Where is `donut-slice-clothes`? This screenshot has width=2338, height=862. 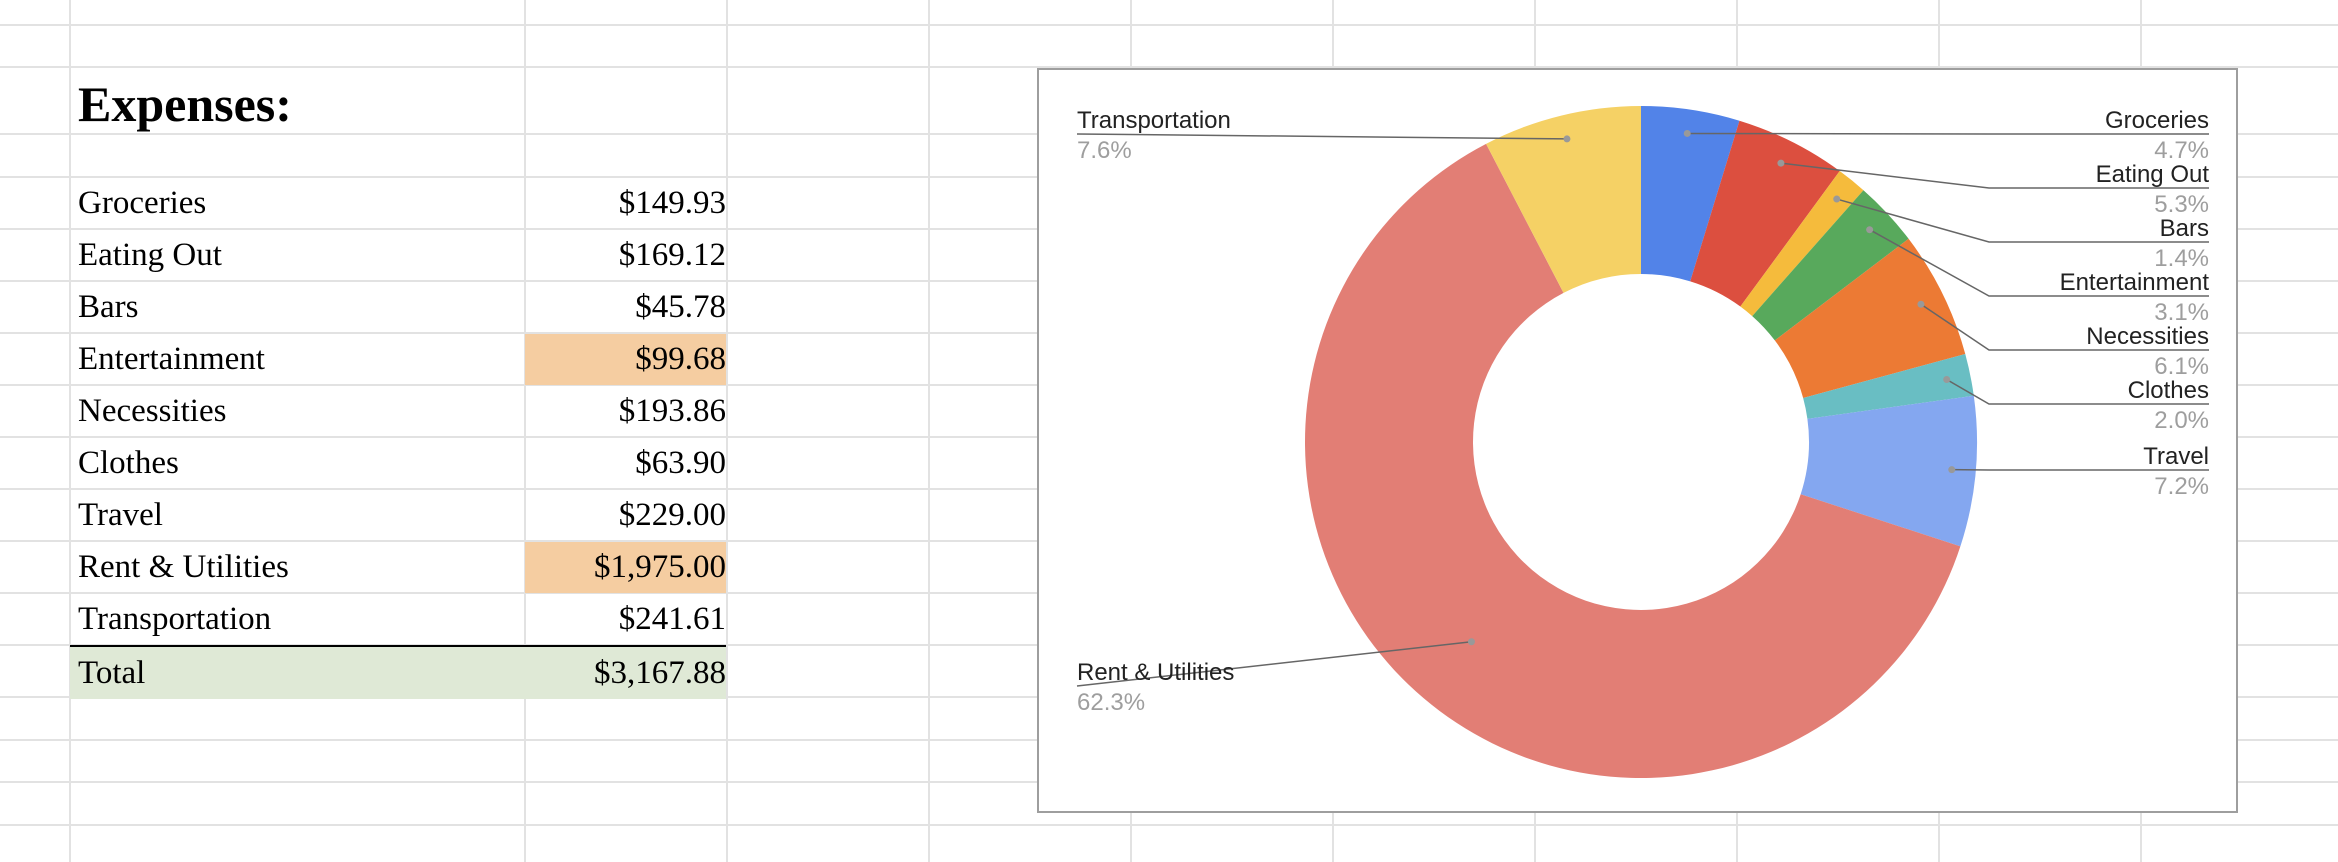
donut-slice-clothes is located at coordinates (1888, 386).